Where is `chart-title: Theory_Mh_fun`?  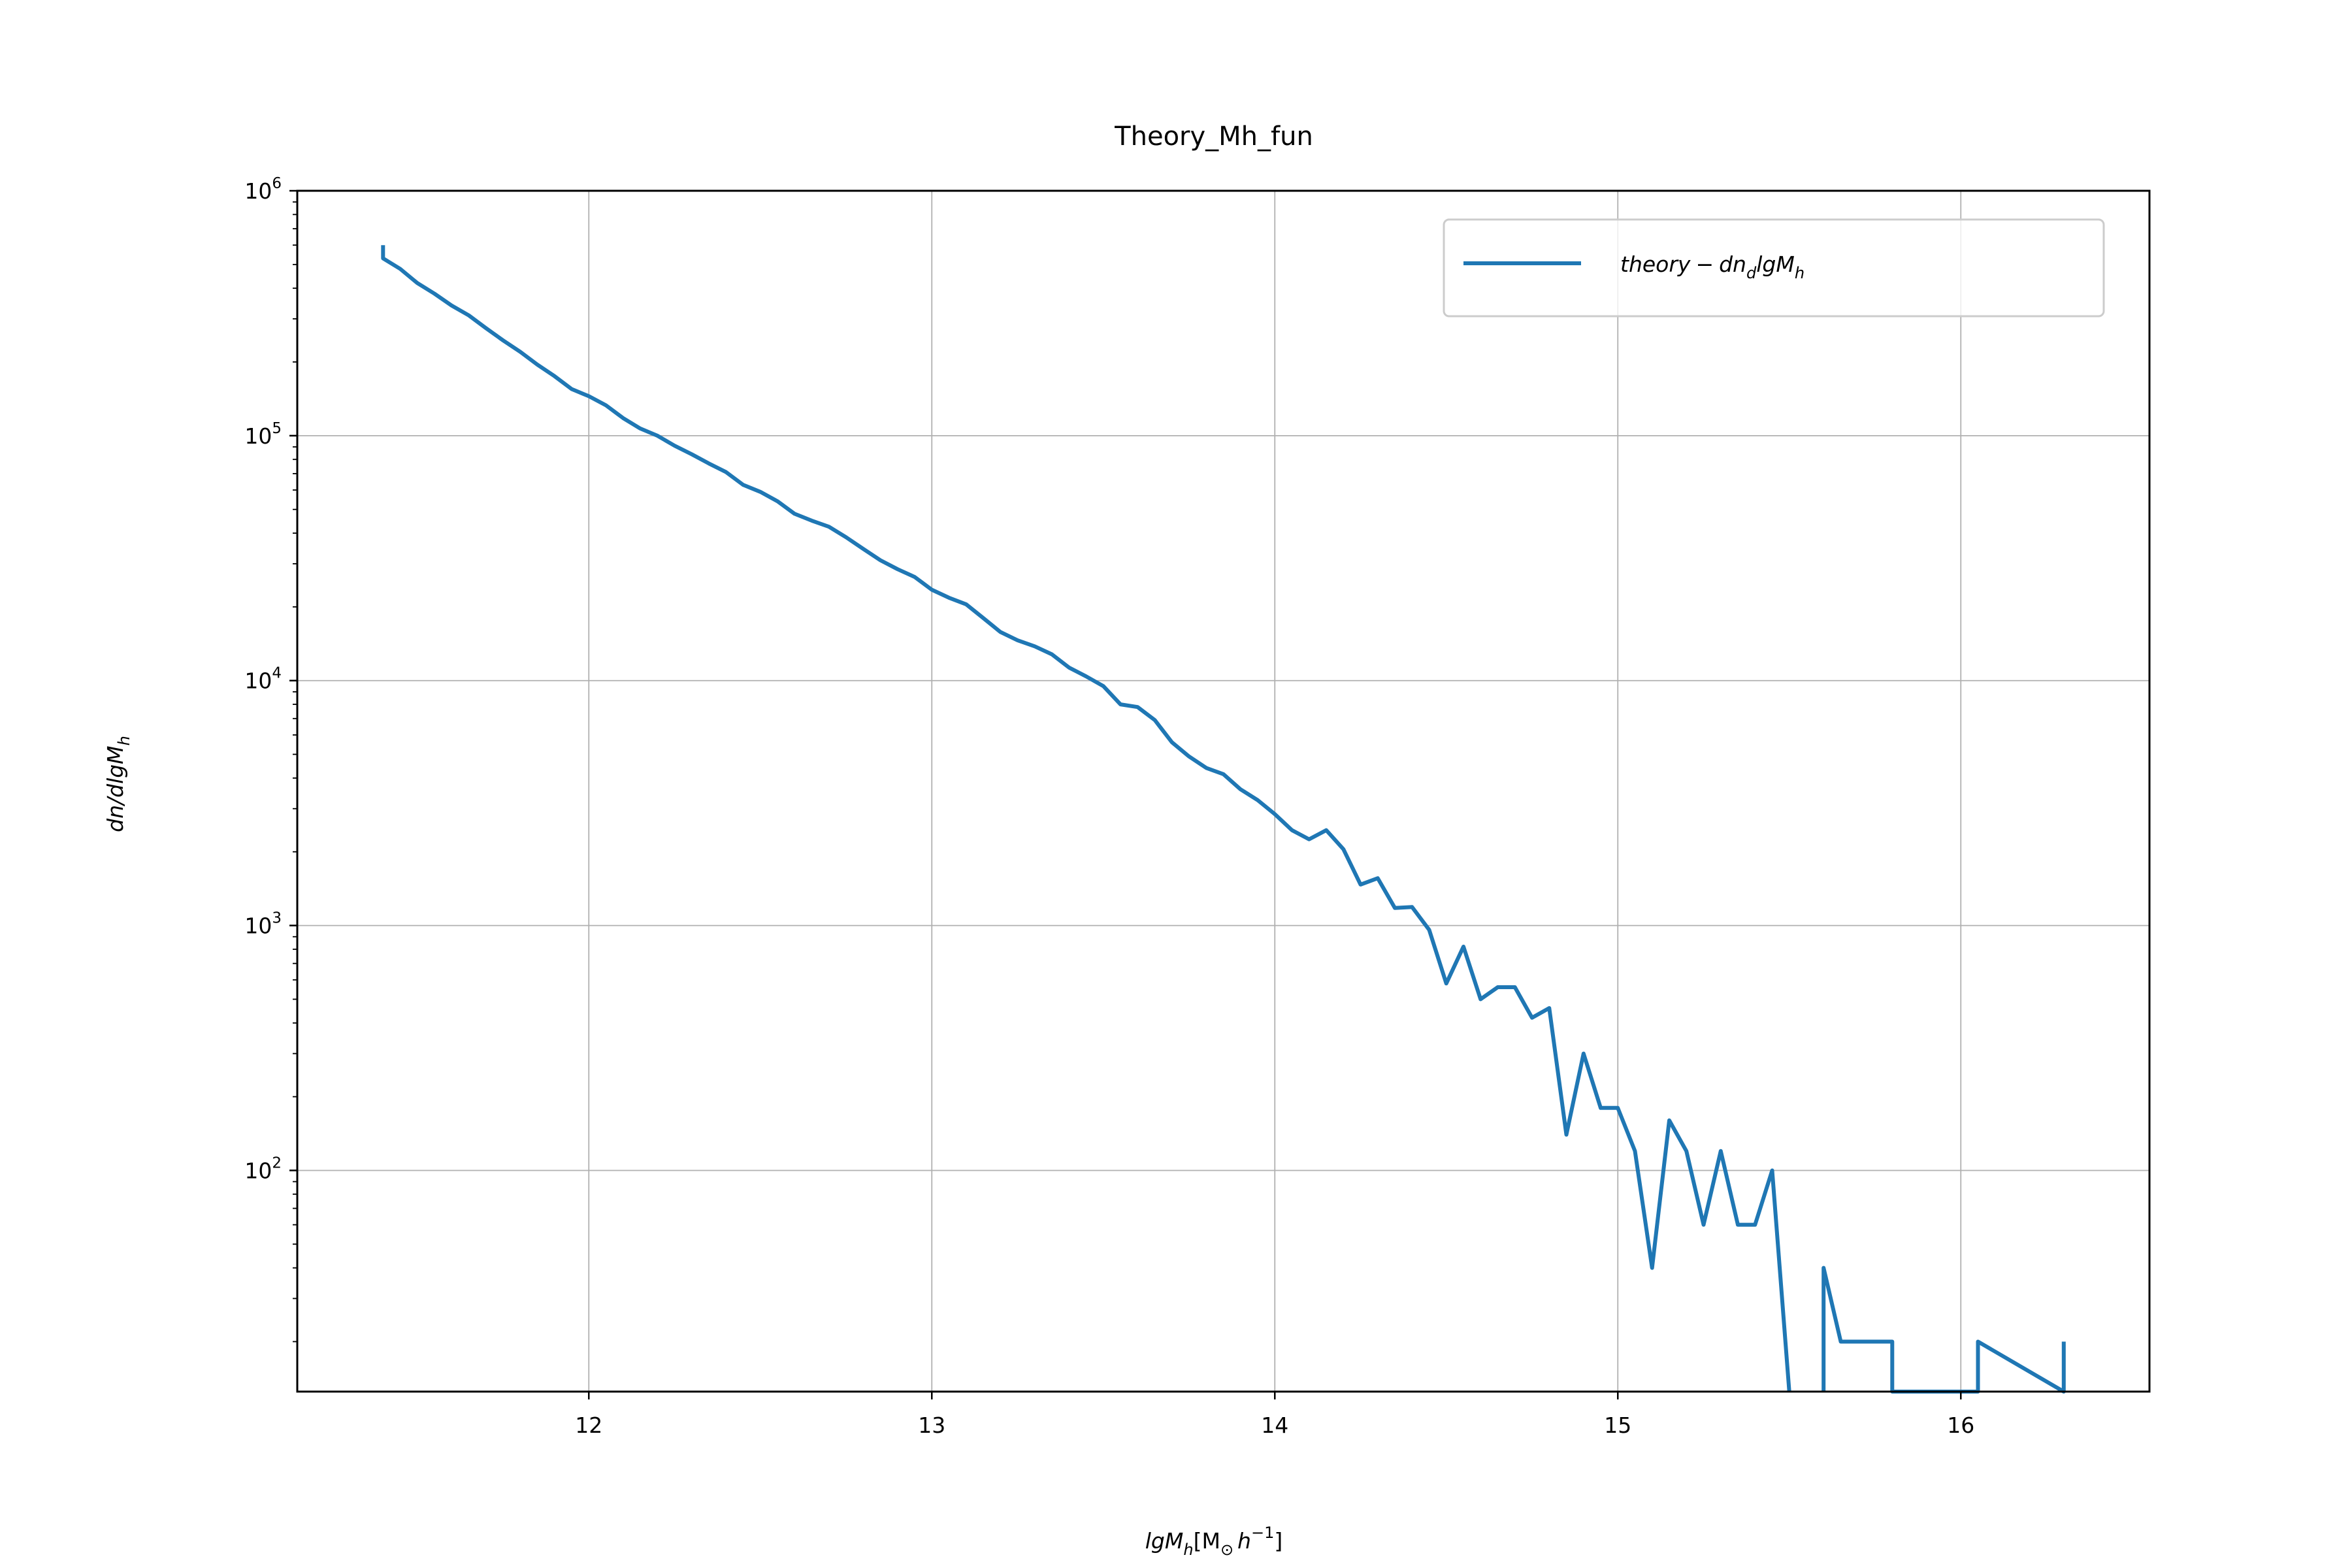
chart-title: Theory_Mh_fun is located at coordinates (1213, 137).